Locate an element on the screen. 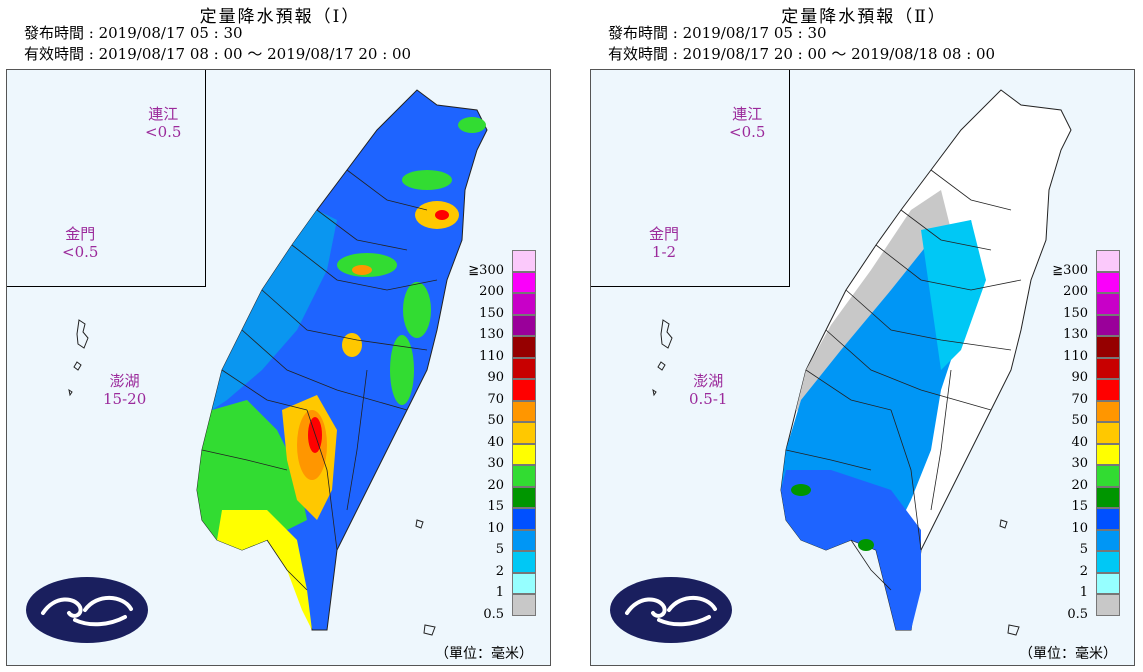  island-penghu: 澎湖 15-20 is located at coordinates (124, 390).